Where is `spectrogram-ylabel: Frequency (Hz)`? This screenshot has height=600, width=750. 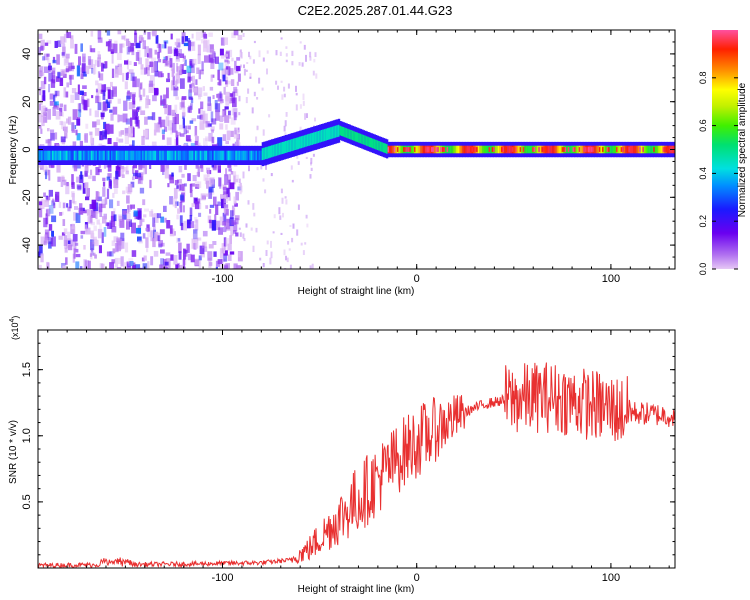
spectrogram-ylabel: Frequency (Hz) is located at coordinates (13, 150).